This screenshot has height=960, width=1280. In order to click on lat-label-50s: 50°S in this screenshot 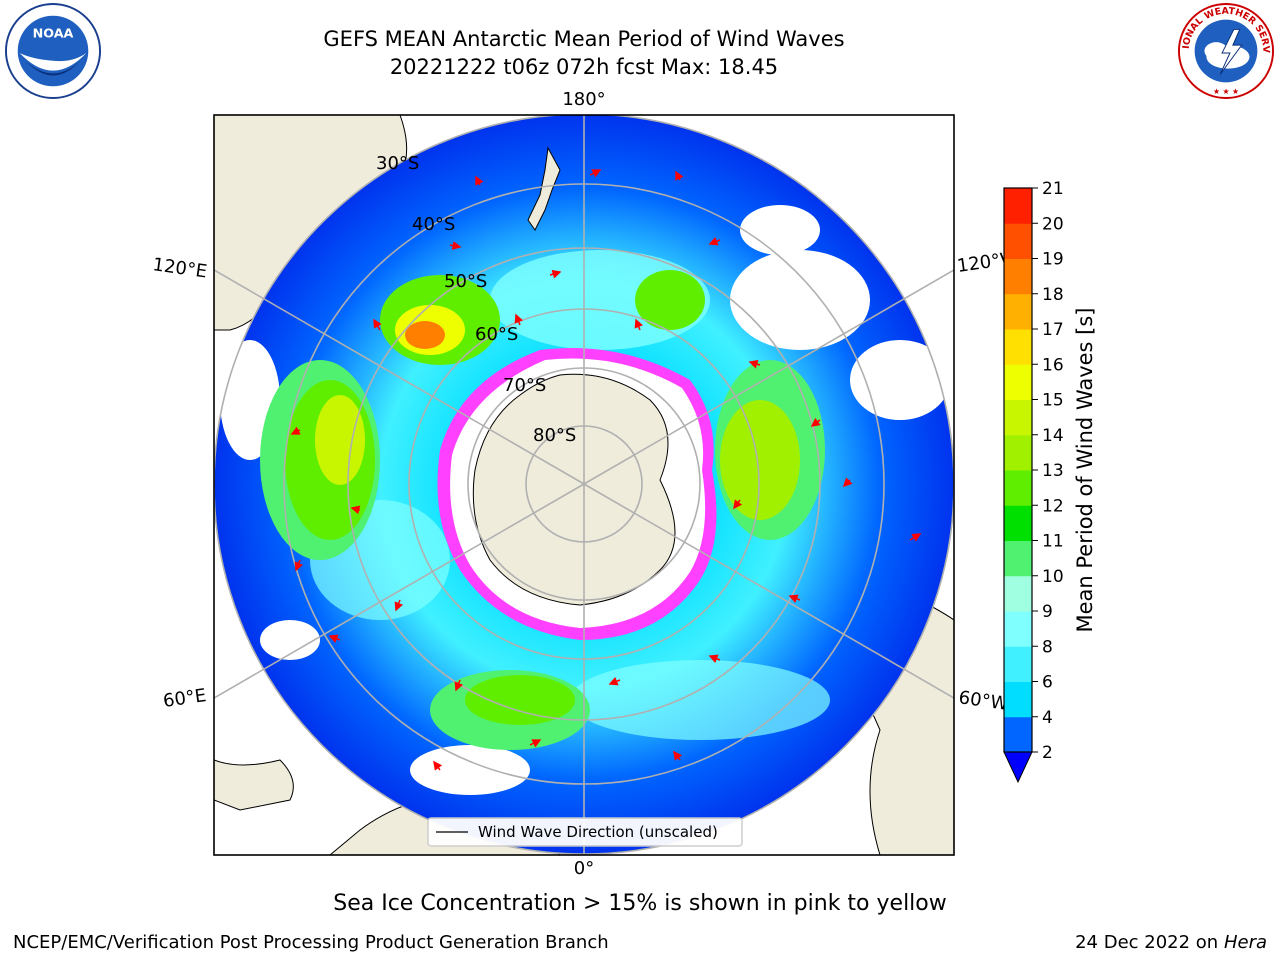, I will do `click(465, 281)`.